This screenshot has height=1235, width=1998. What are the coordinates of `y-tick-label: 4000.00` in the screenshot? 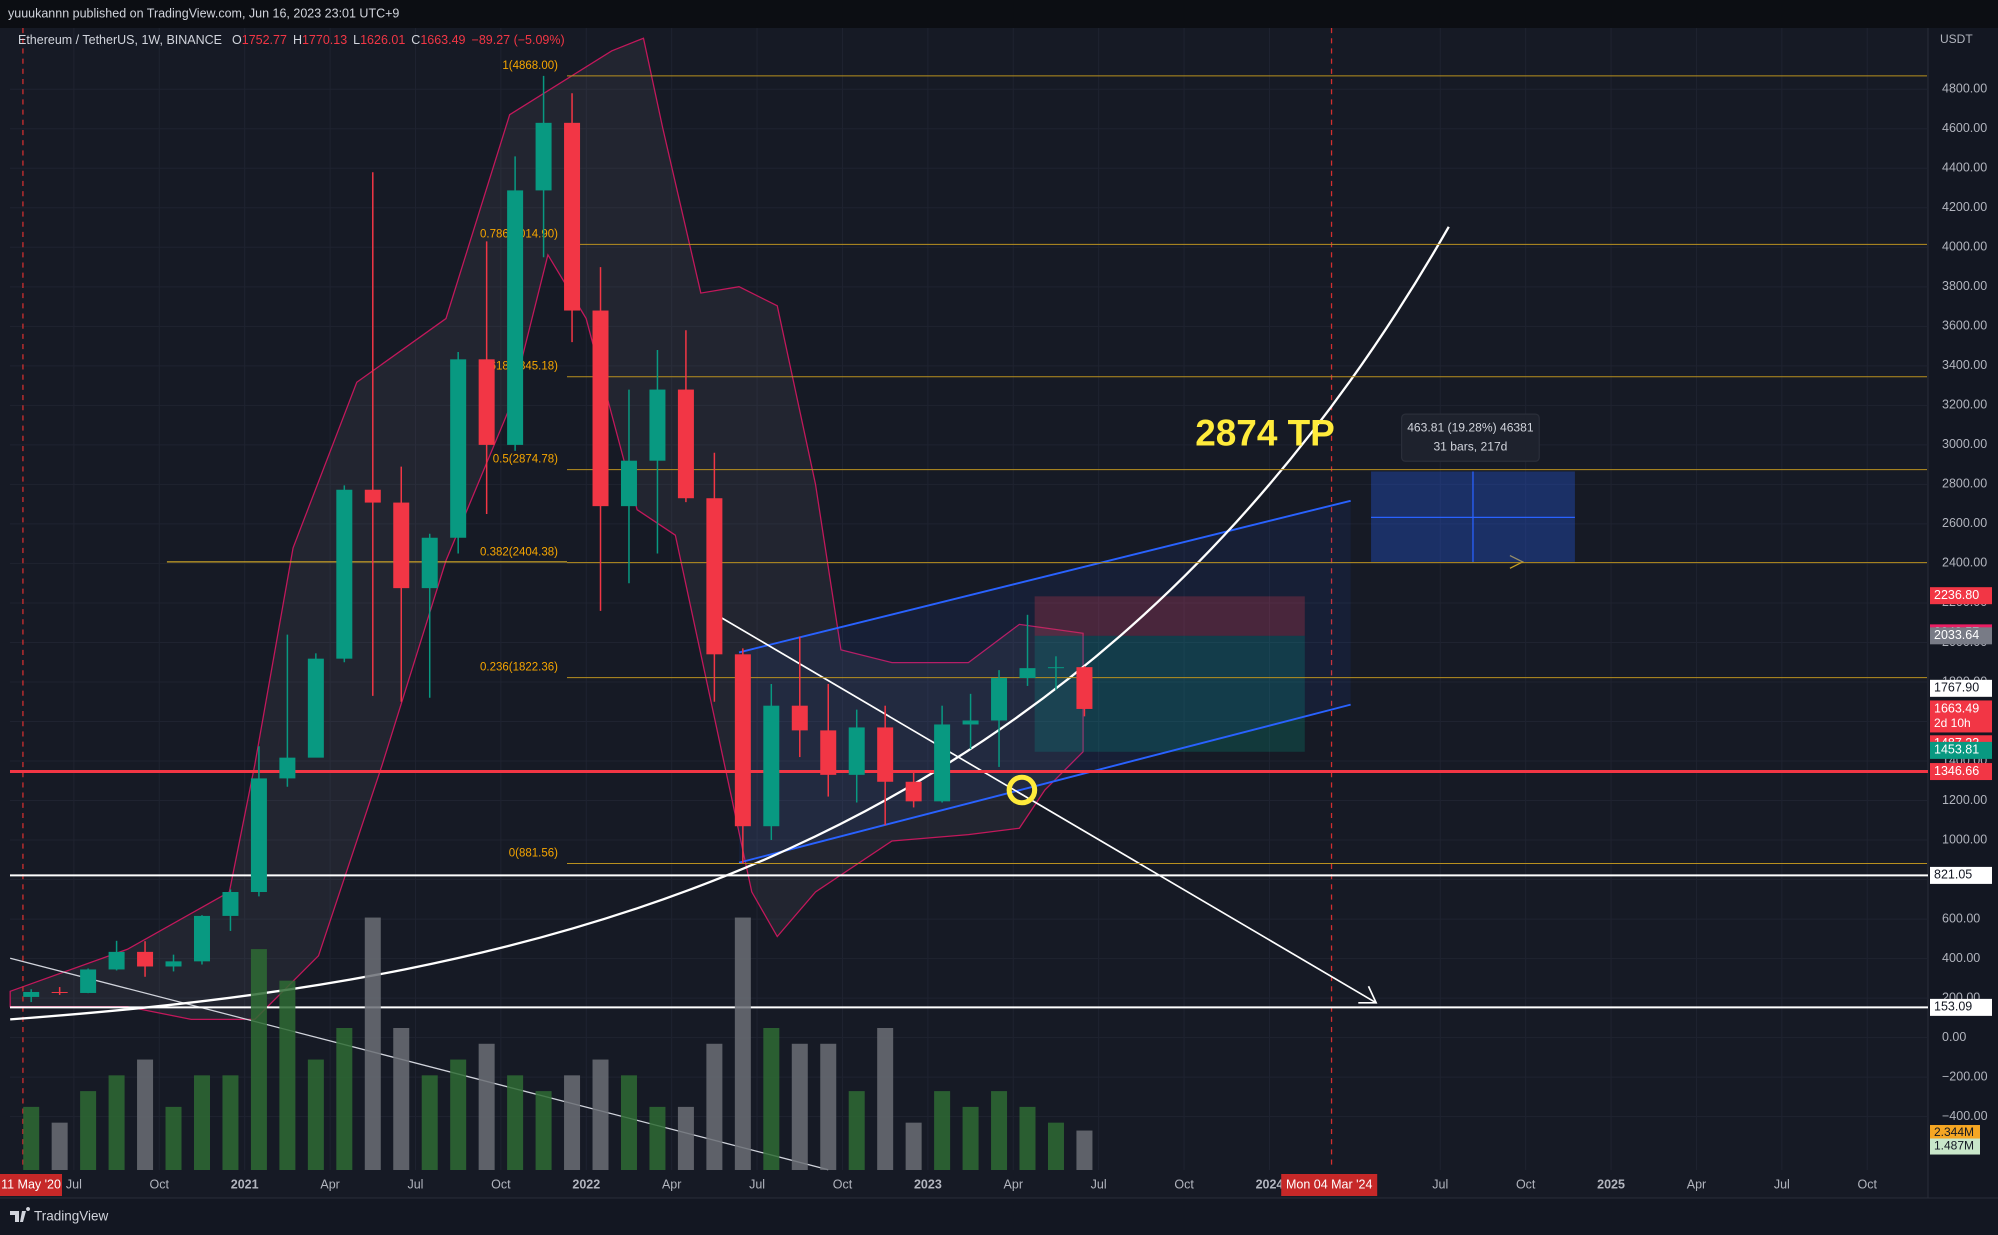 It's located at (1964, 247).